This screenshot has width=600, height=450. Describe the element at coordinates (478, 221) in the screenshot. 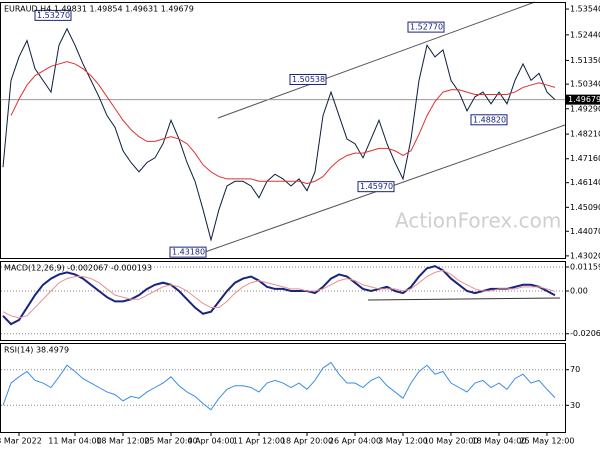

I see `watermark: ActionForex.com` at that location.